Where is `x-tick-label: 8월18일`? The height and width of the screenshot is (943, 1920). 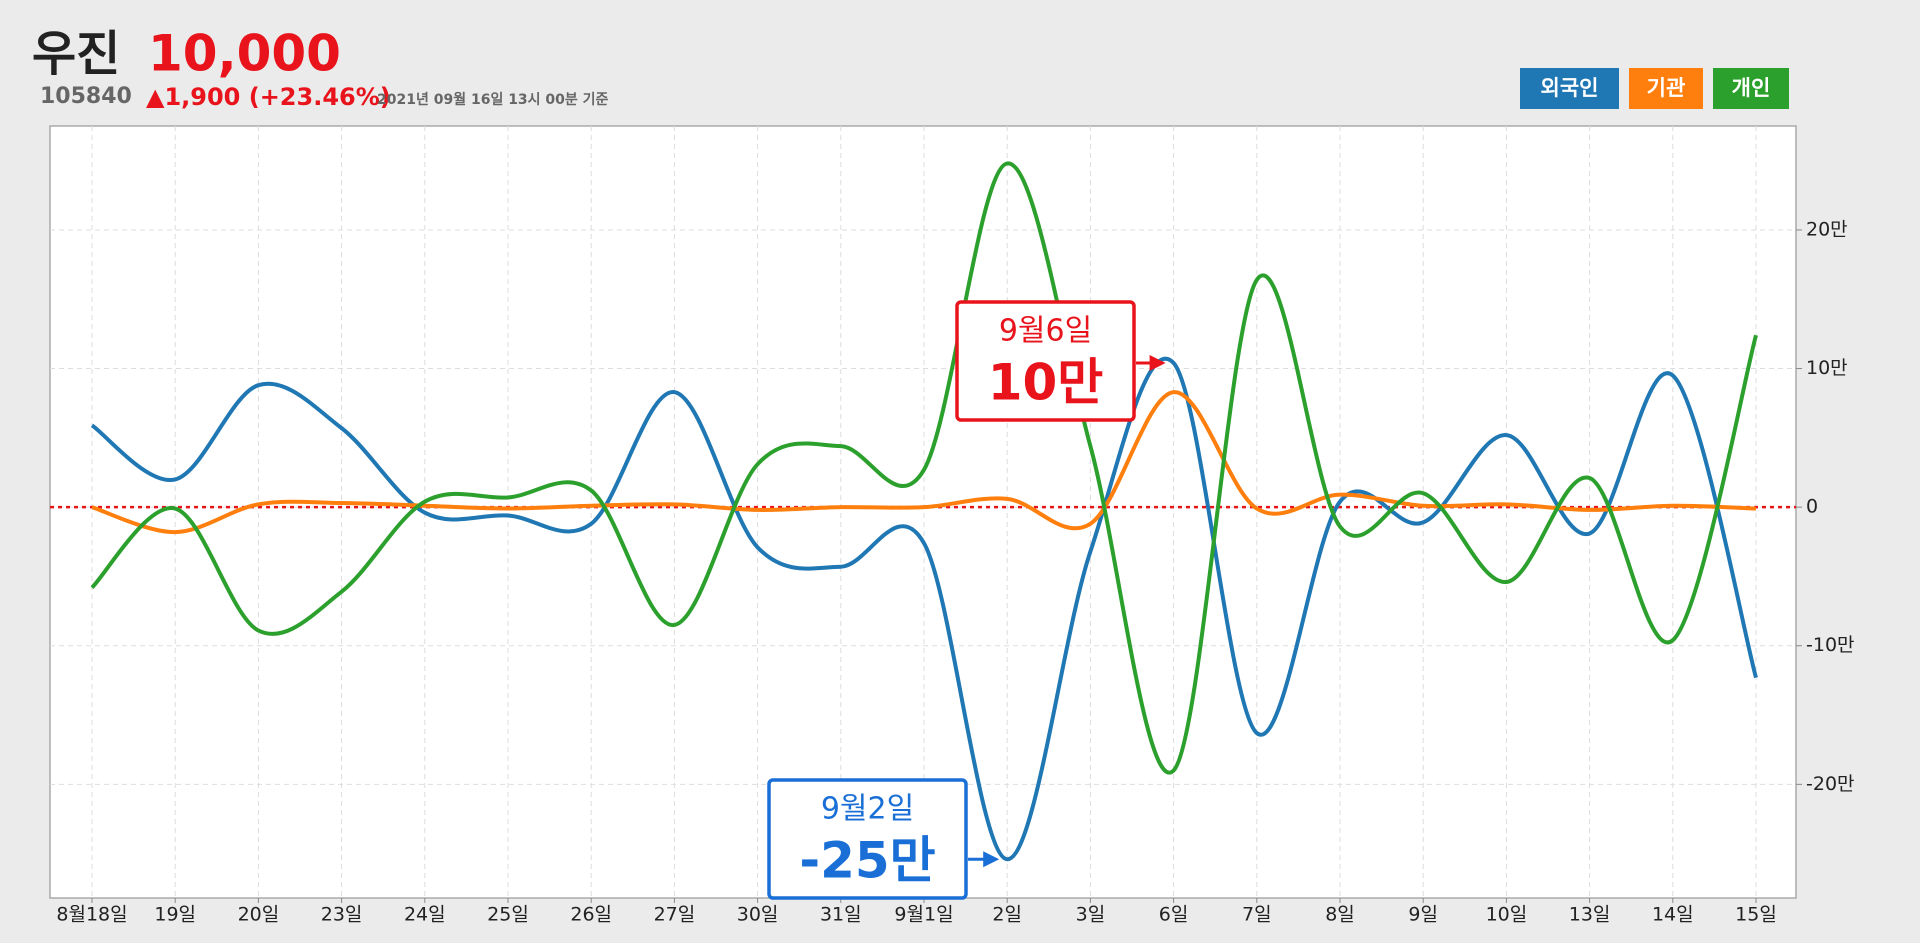 x-tick-label: 8월18일 is located at coordinates (91, 915).